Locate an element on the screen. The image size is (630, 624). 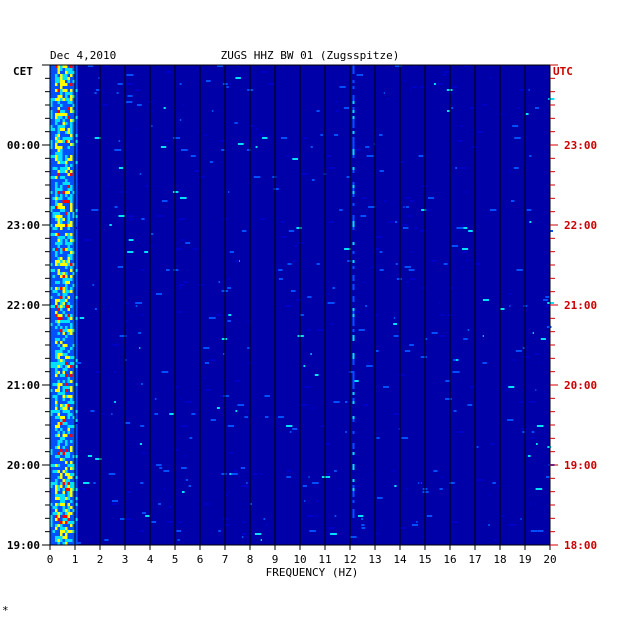
cet-tick-label: 19:00 is located at coordinates (23, 545).